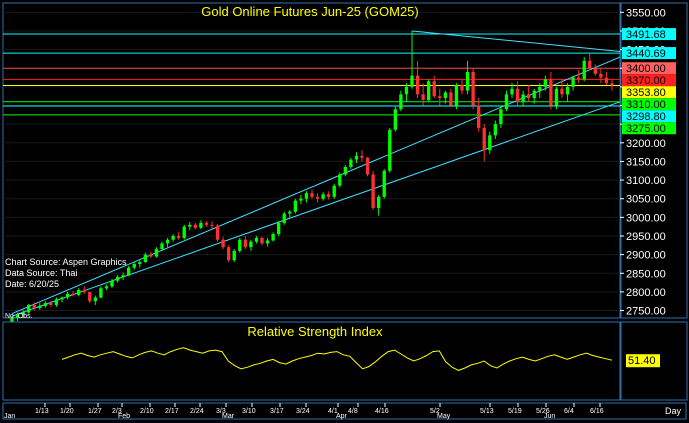 This screenshot has width=689, height=423. I want to click on x-tick-label: 6/16, so click(597, 411).